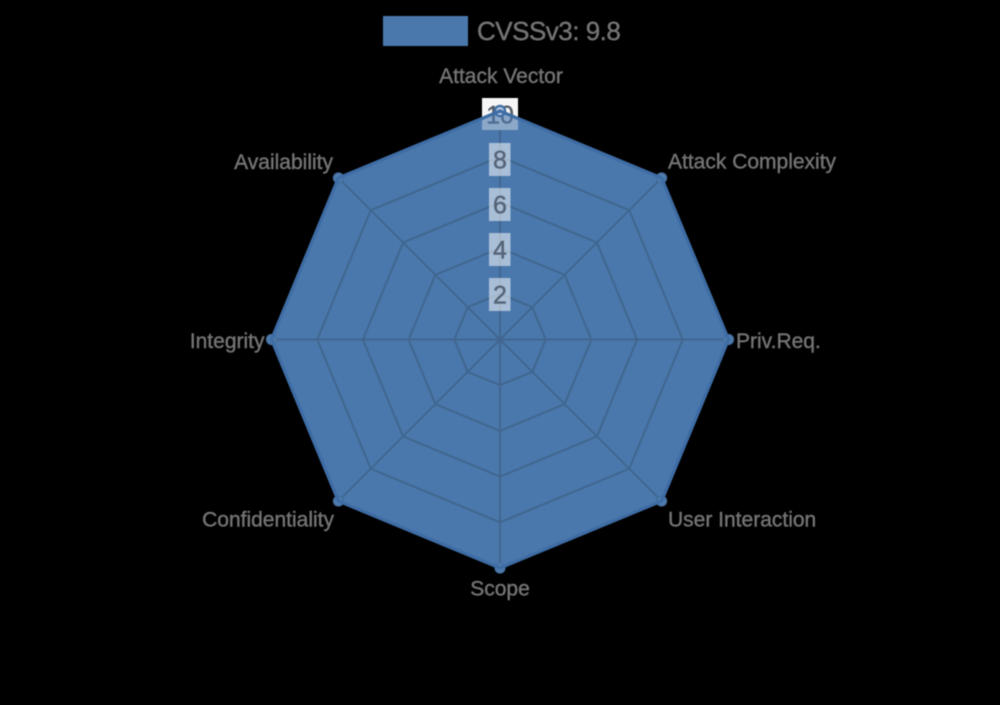 The height and width of the screenshot is (705, 1000). What do you see at coordinates (500, 251) in the screenshot?
I see `svg-text: 4` at bounding box center [500, 251].